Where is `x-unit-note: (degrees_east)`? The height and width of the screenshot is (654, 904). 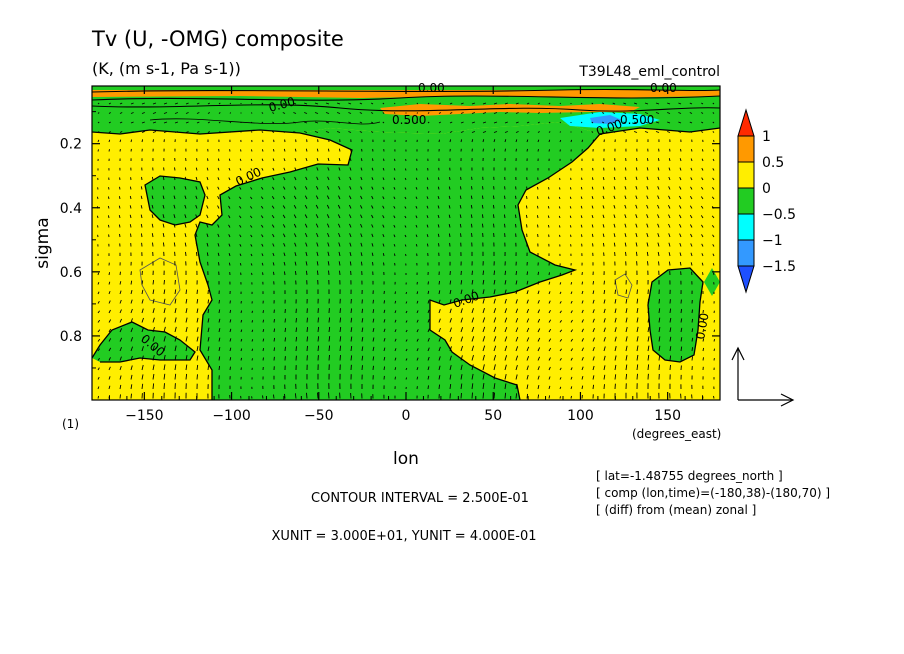
x-unit-note: (degrees_east) is located at coordinates (676, 434).